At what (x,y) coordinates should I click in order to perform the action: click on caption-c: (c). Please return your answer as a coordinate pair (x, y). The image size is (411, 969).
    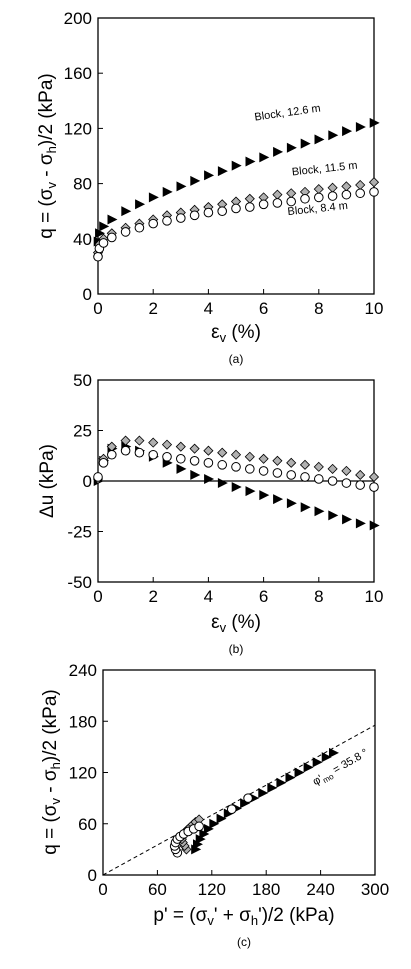
    Looking at the image, I should click on (244, 942).